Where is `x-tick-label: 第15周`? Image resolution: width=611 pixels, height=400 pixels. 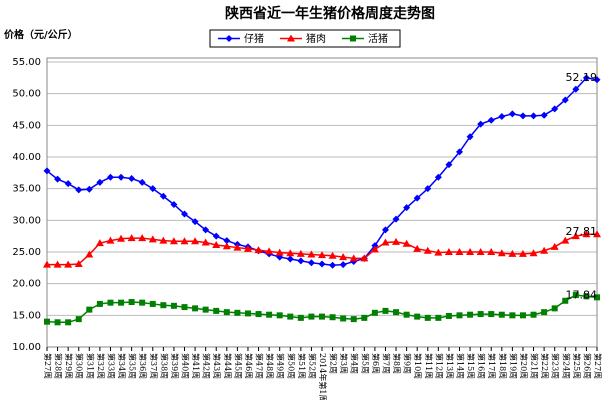 x-tick-label: 第15周 is located at coordinates (471, 366).